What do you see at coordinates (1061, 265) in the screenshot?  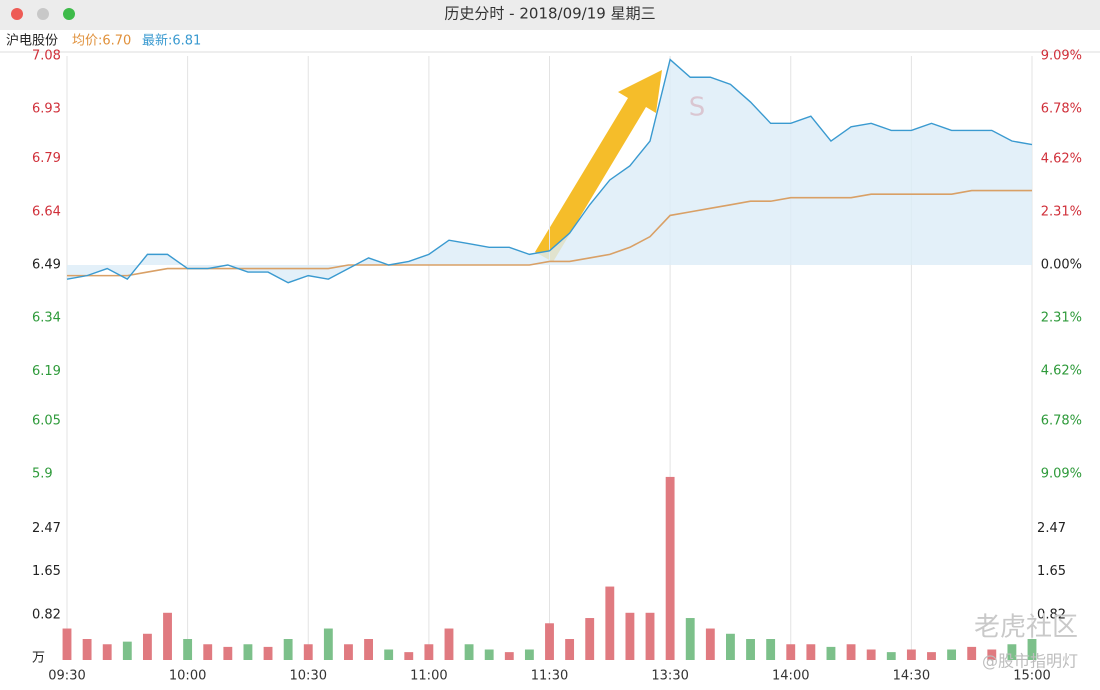 I see `y2-tick-label: 0.00%` at bounding box center [1061, 265].